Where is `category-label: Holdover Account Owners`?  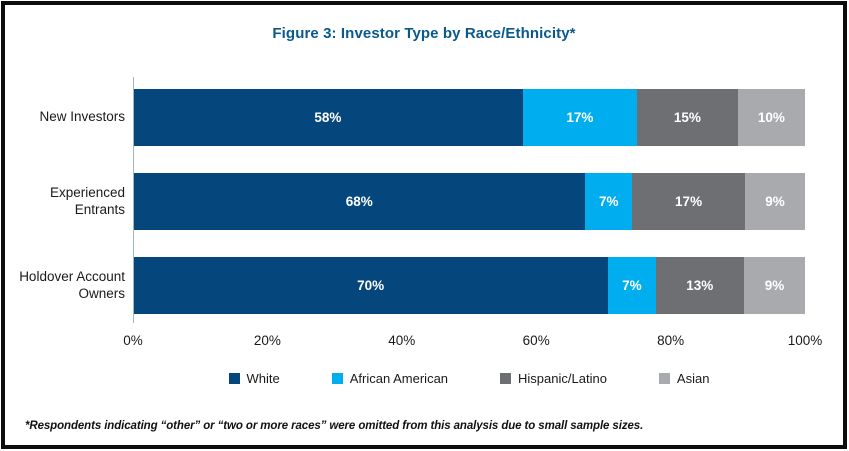 category-label: Holdover Account Owners is located at coordinates (72, 284).